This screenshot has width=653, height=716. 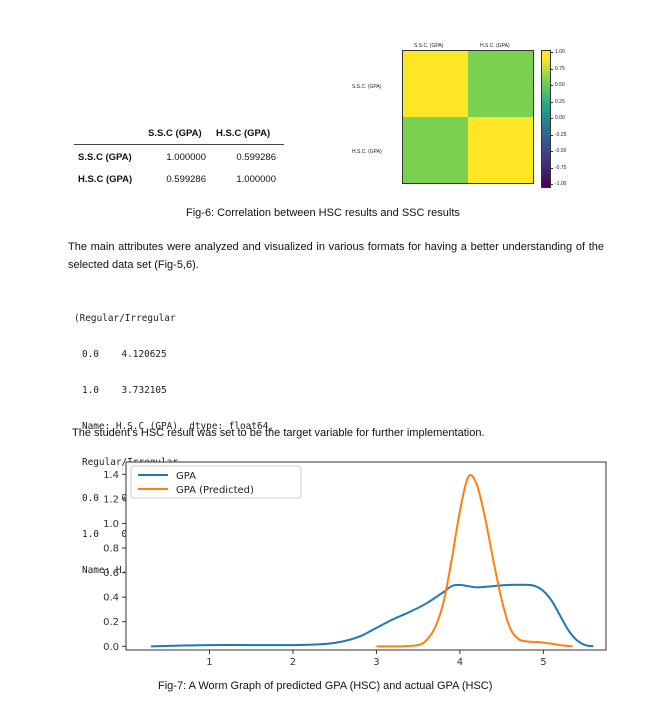 What do you see at coordinates (560, 85) in the screenshot?
I see `colorbar-tick-label: 0.50` at bounding box center [560, 85].